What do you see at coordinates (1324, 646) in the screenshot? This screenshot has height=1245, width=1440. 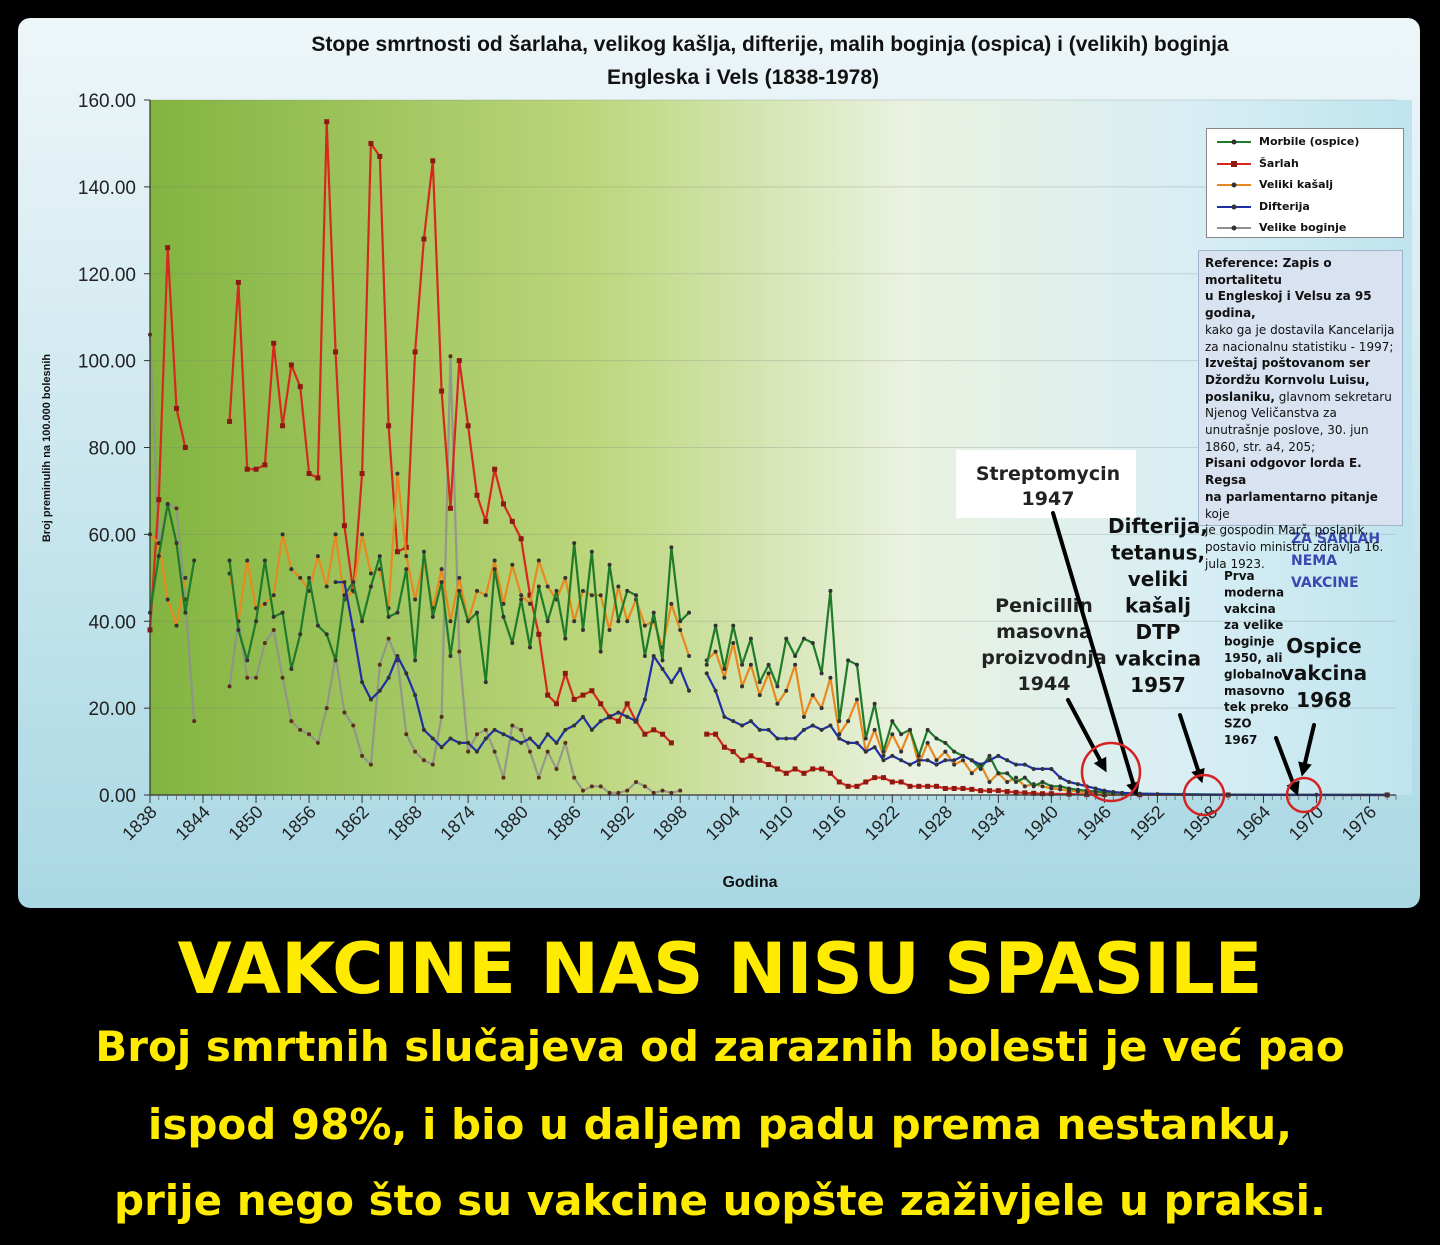 I see `annotation-line: Ospice` at bounding box center [1324, 646].